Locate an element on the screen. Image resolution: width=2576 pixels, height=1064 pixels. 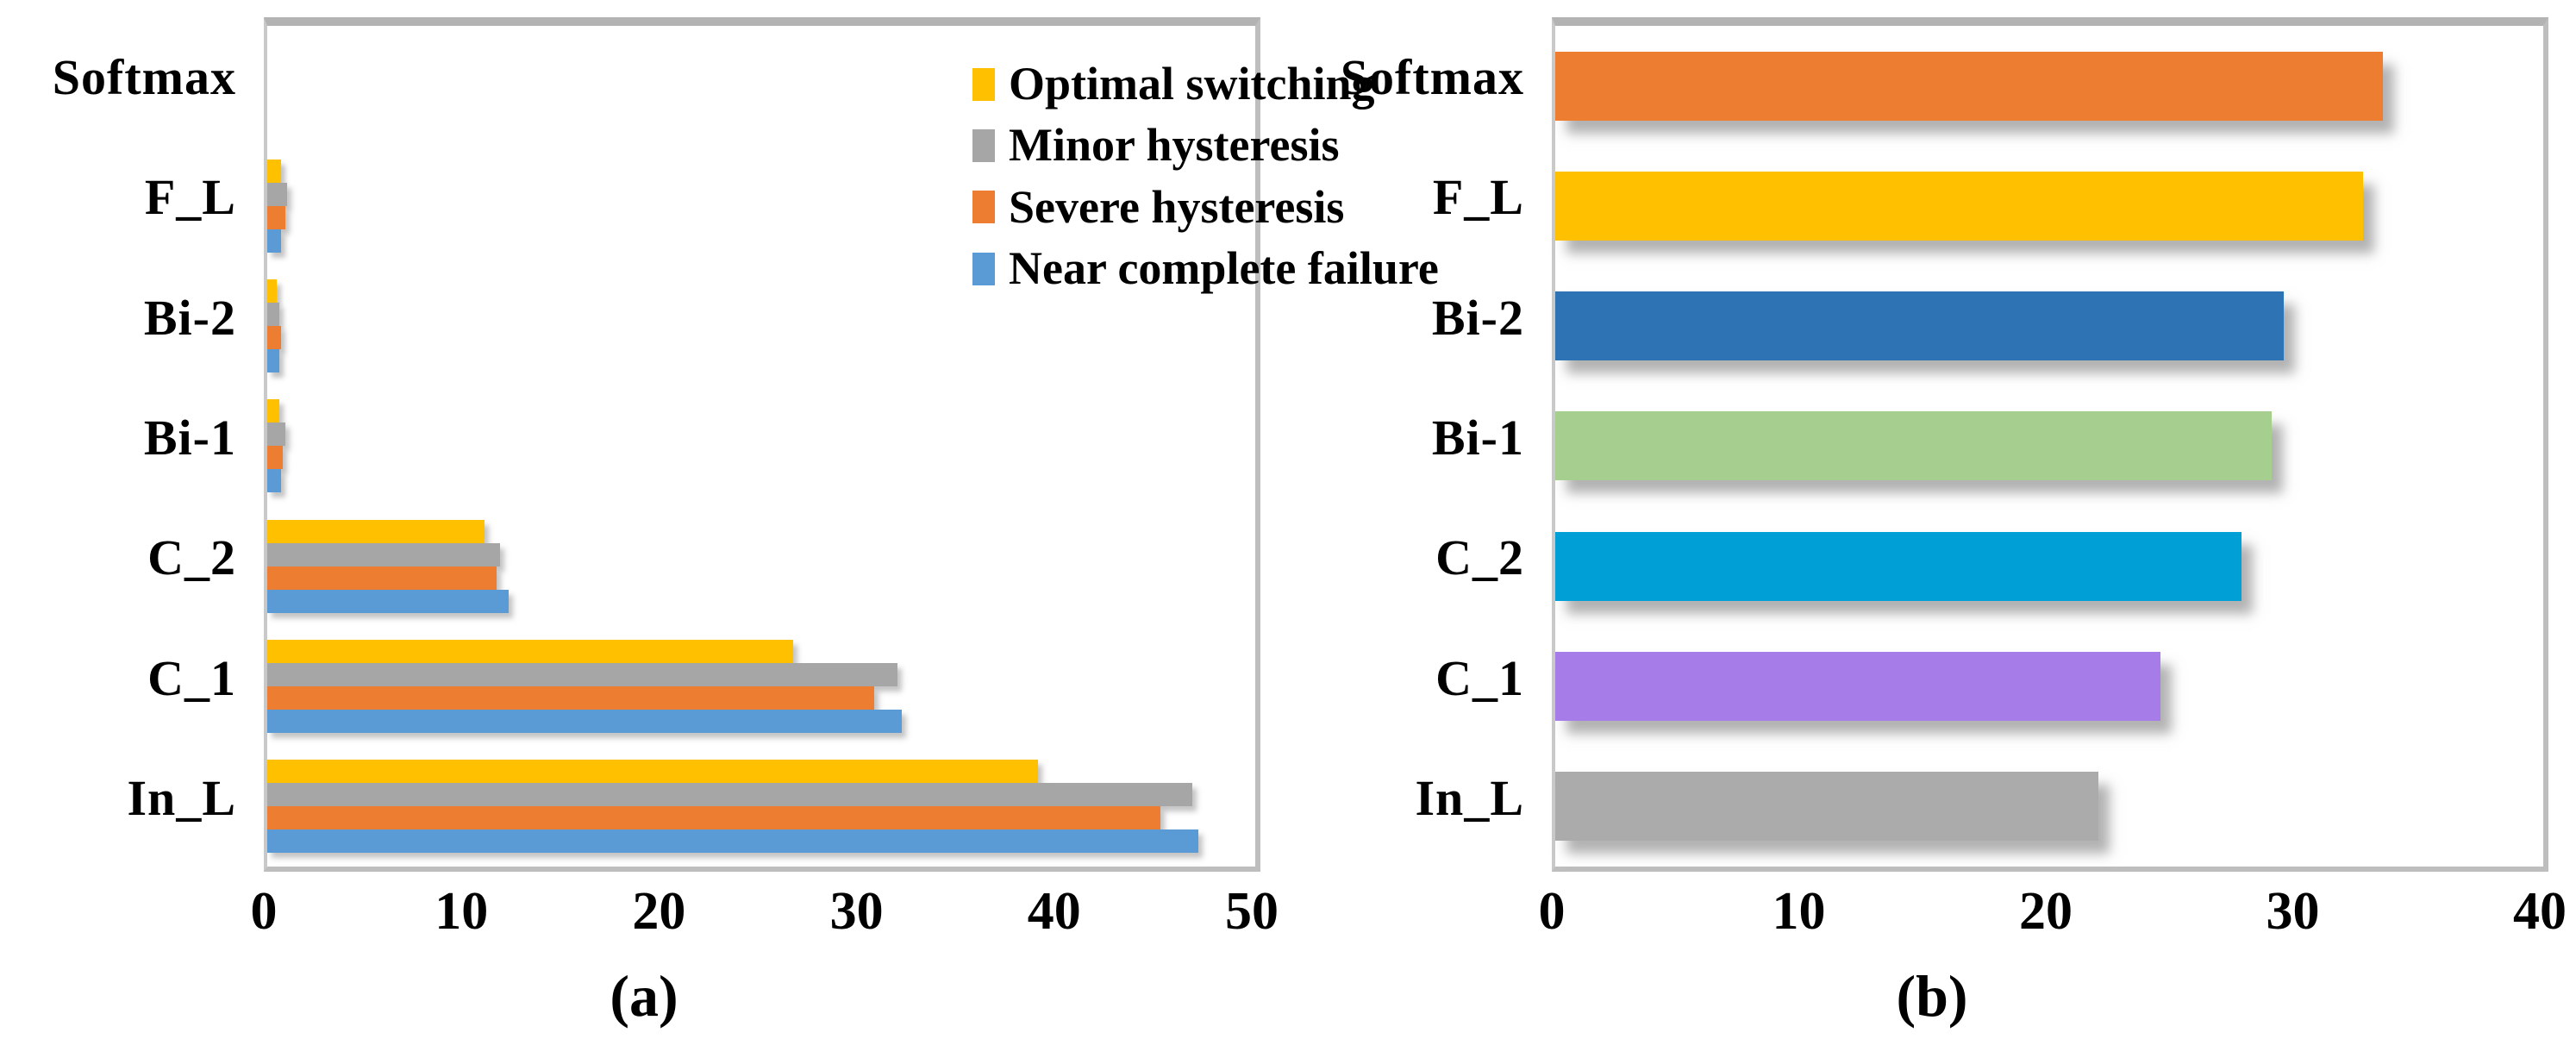
legend-item: Severe hysteresis is located at coordinates (1205, 206).